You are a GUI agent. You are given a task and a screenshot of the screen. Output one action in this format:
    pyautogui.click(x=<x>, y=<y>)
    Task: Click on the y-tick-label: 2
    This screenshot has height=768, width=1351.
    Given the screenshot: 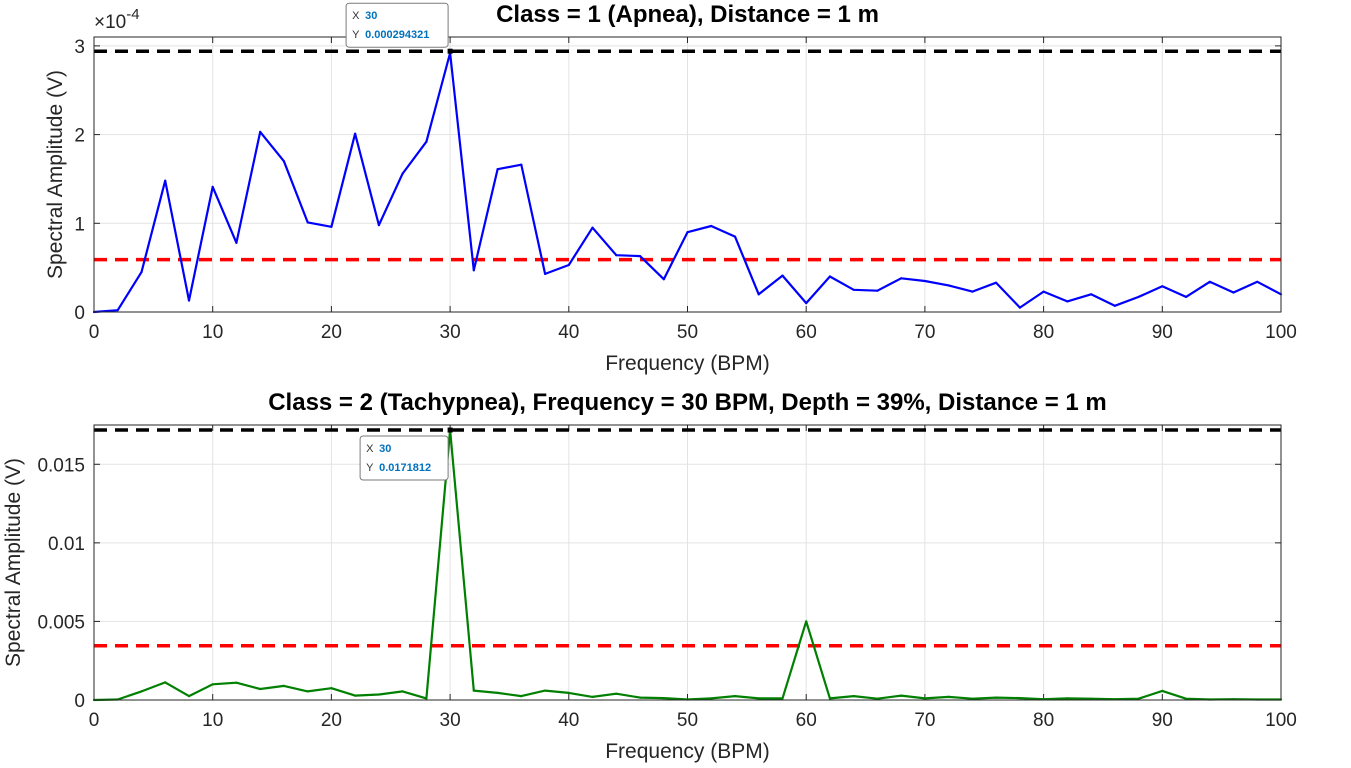 What is the action you would take?
    pyautogui.click(x=79, y=136)
    